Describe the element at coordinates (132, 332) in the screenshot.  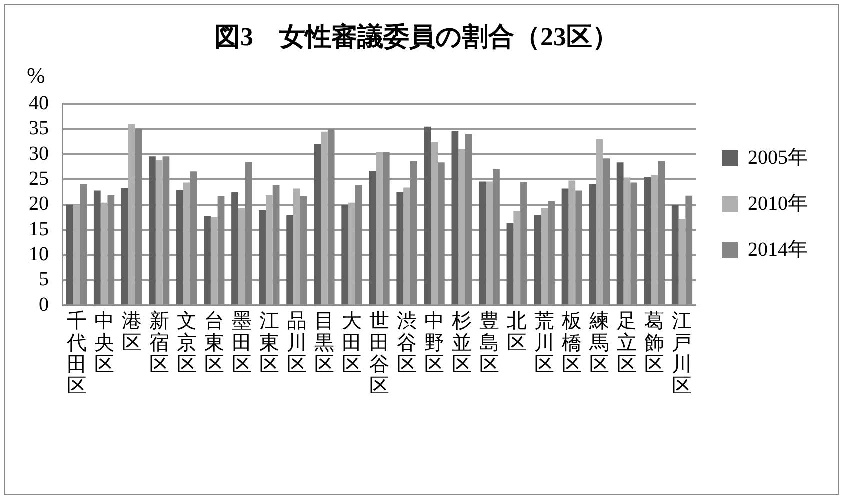
I see `x-tick-label: 港区` at that location.